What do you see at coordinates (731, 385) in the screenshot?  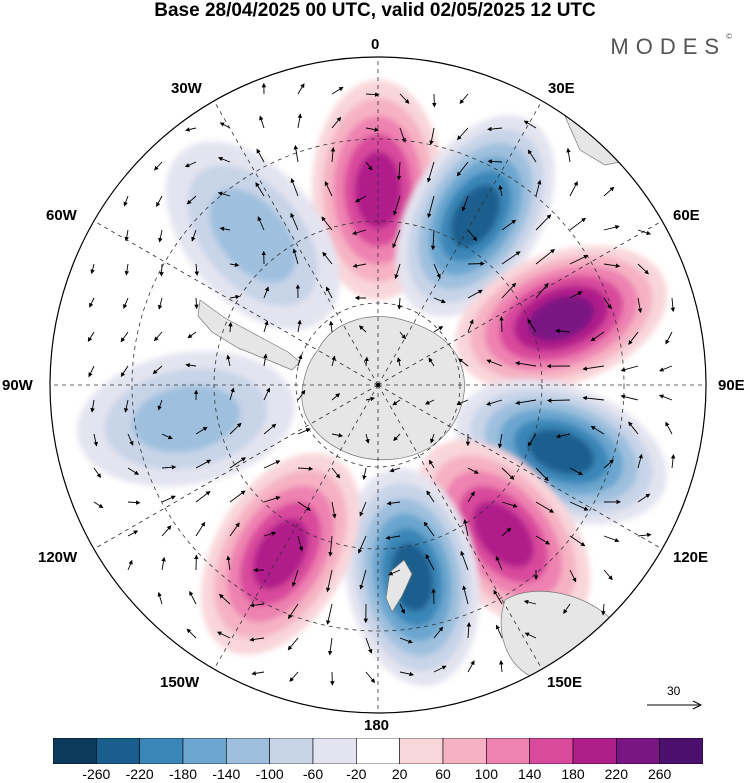 I see `lon-label-90e: 90E` at bounding box center [731, 385].